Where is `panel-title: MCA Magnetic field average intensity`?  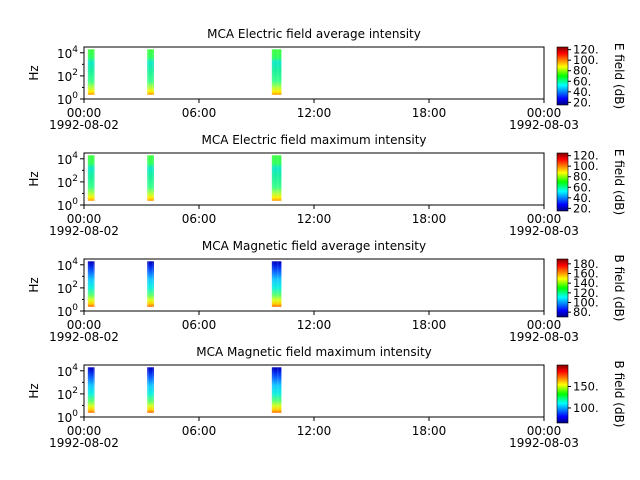 panel-title: MCA Magnetic field average intensity is located at coordinates (314, 246).